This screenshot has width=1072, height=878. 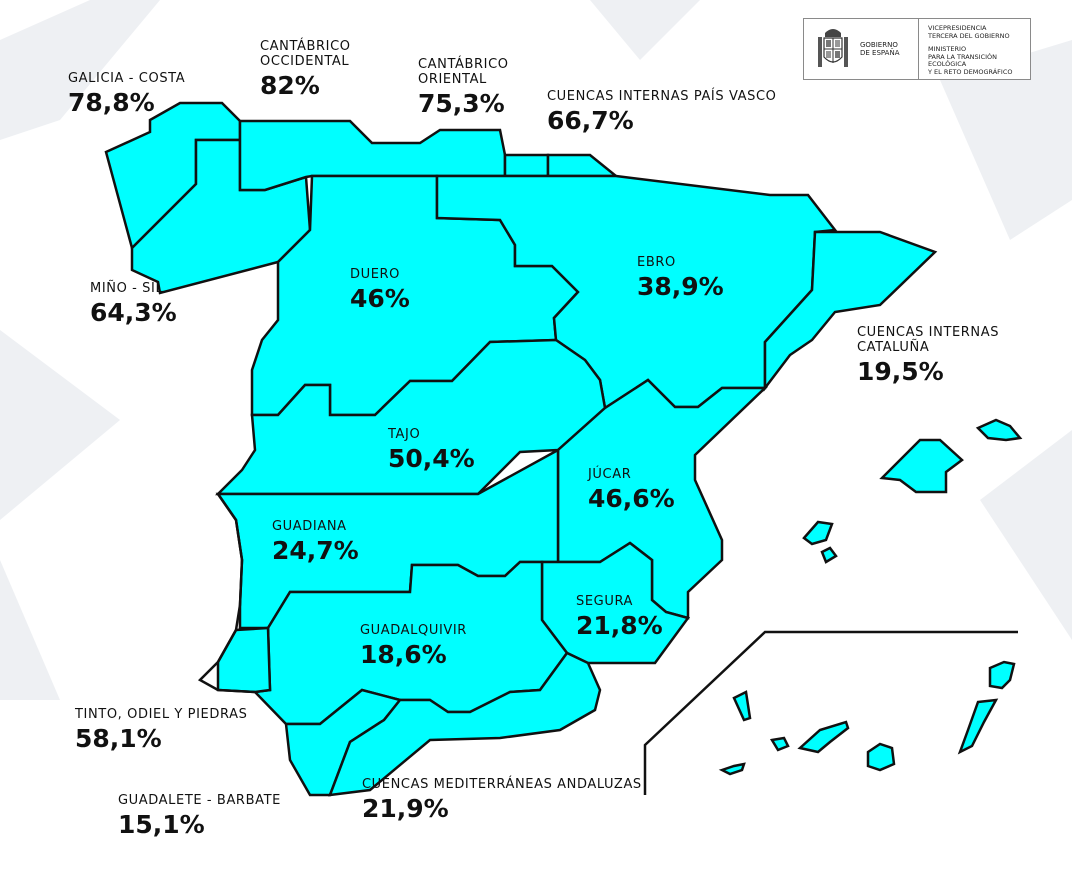 I want to click on vicepresidency-text: VICEPRESIDENCIA TERCERA DEL GOBIERNO, so click(x=969, y=32).